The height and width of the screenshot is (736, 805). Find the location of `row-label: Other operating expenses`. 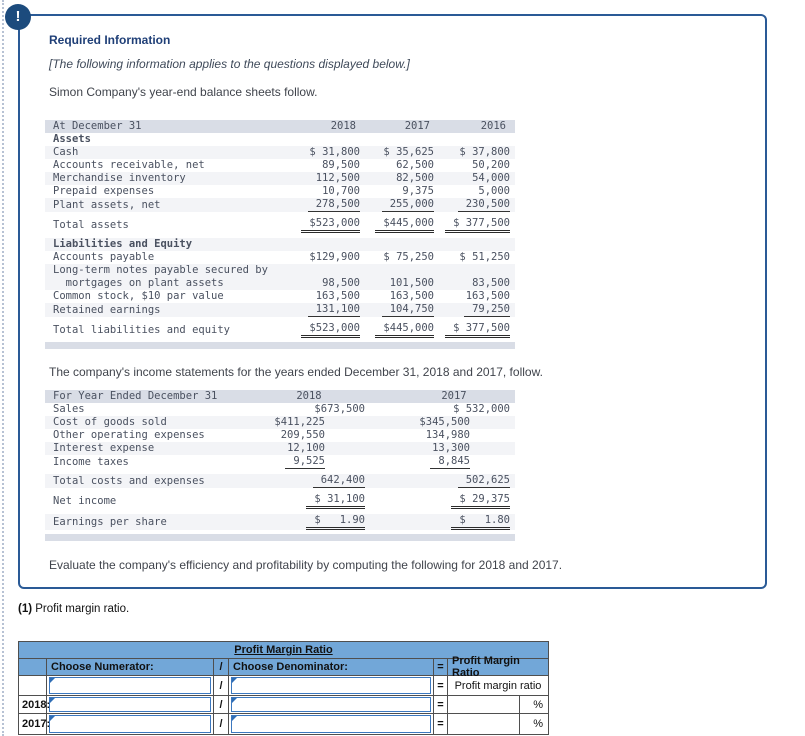

row-label: Other operating expenses is located at coordinates (129, 435).